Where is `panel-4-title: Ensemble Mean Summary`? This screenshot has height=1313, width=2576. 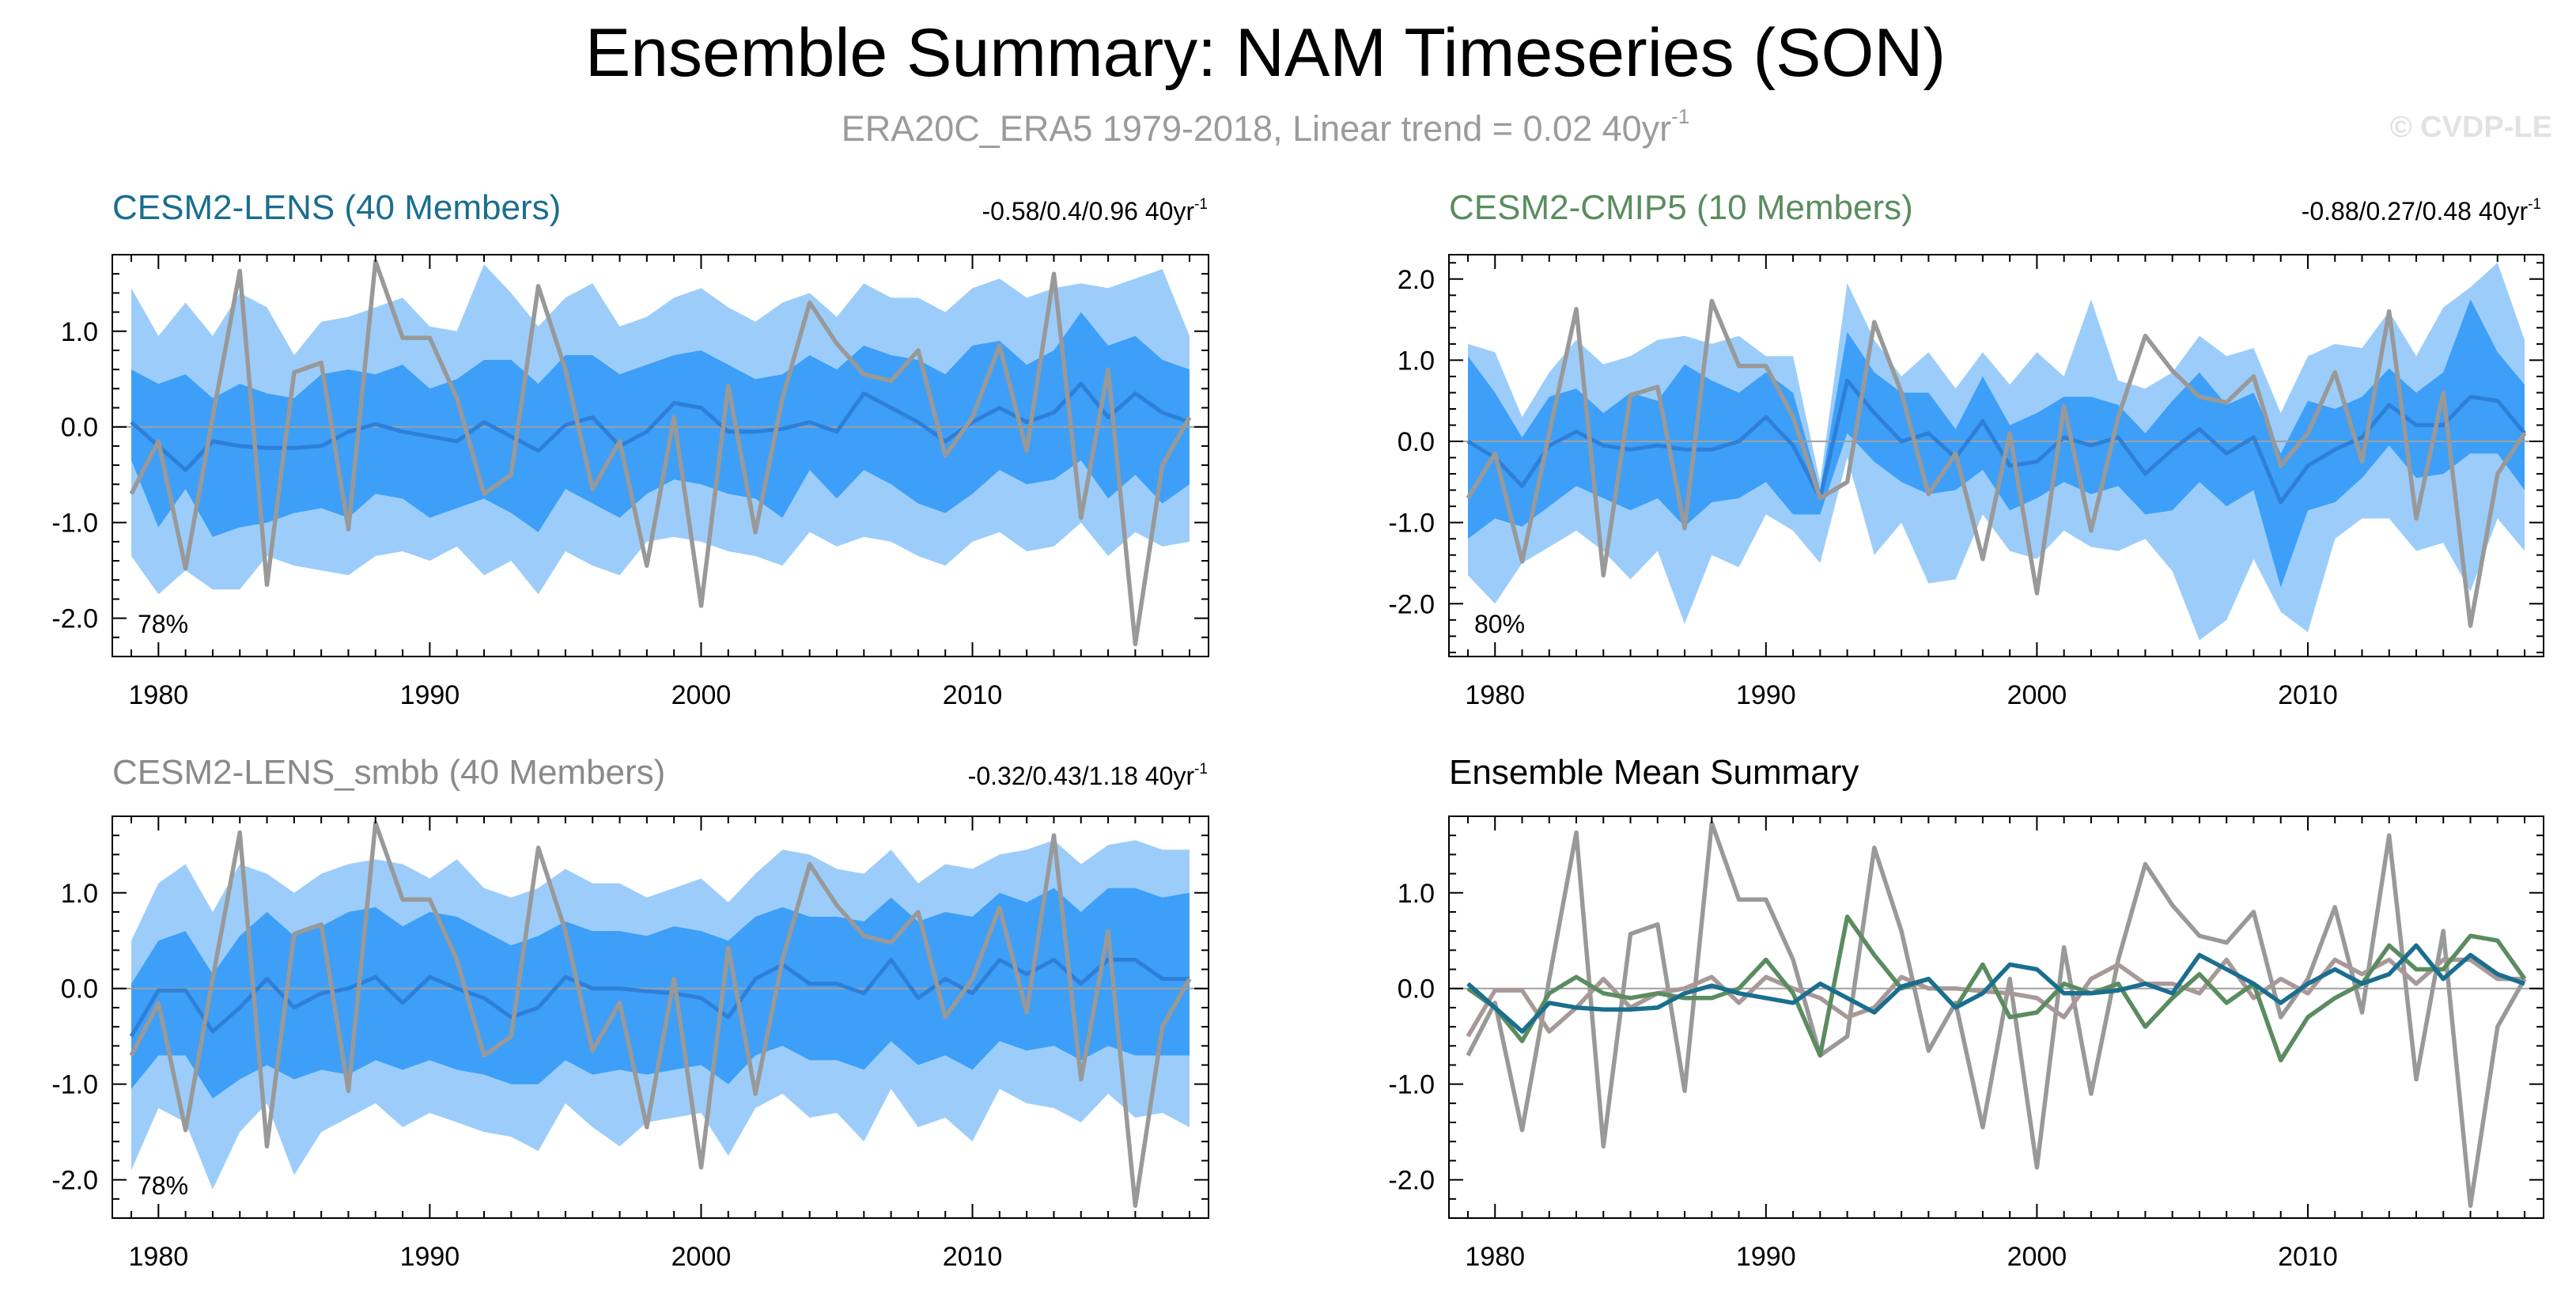 panel-4-title: Ensemble Mean Summary is located at coordinates (1654, 772).